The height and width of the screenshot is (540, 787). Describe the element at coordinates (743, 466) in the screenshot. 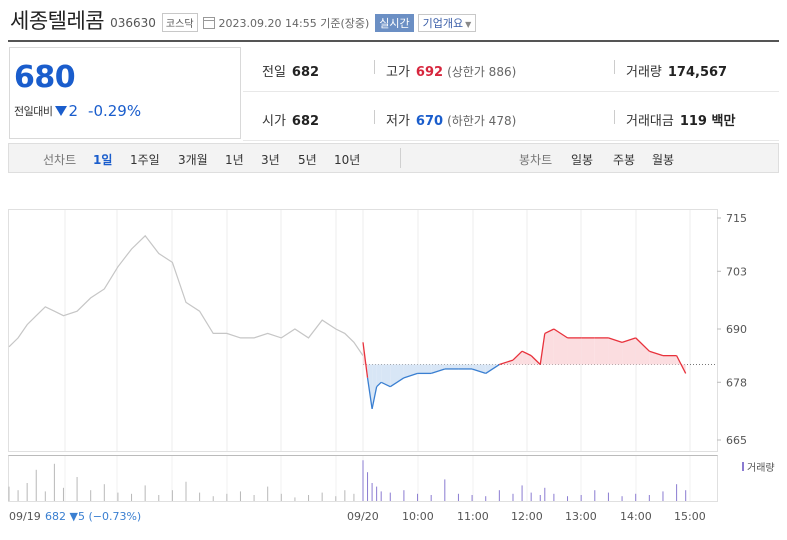

I see `volume-legend-swatch` at that location.